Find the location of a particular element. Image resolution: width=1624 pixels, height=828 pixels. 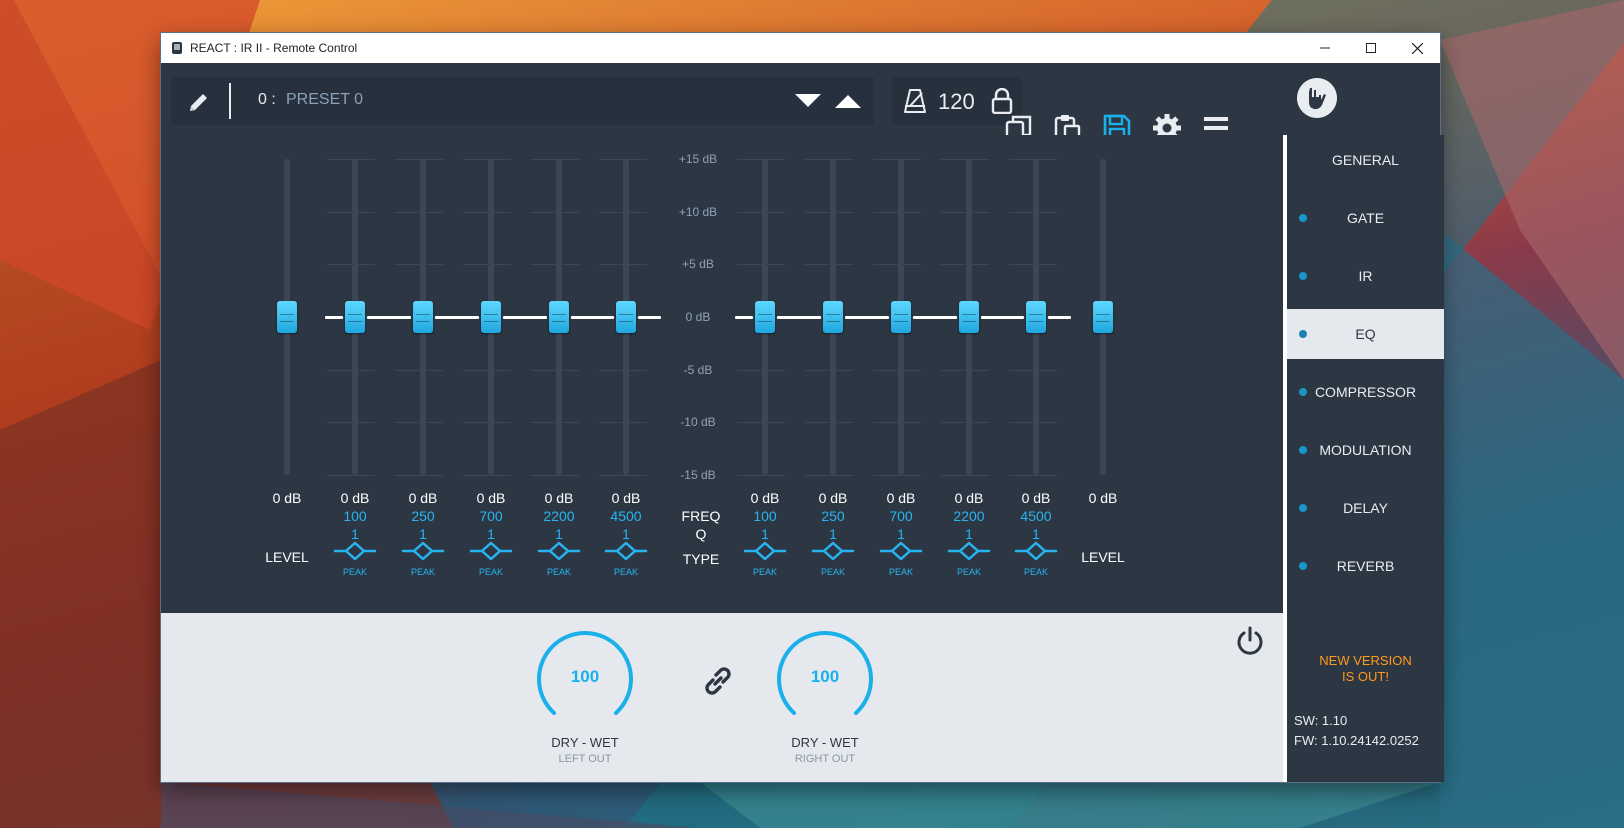

left-band-5-slider-thumb is located at coordinates (626, 317).